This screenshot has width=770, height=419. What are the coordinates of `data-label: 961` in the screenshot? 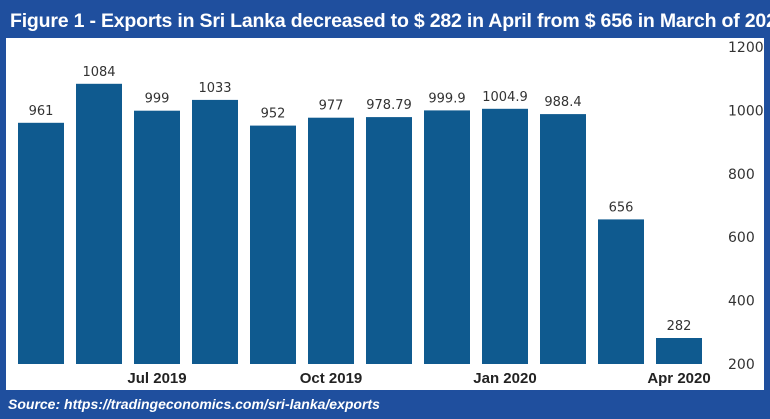 It's located at (41, 111).